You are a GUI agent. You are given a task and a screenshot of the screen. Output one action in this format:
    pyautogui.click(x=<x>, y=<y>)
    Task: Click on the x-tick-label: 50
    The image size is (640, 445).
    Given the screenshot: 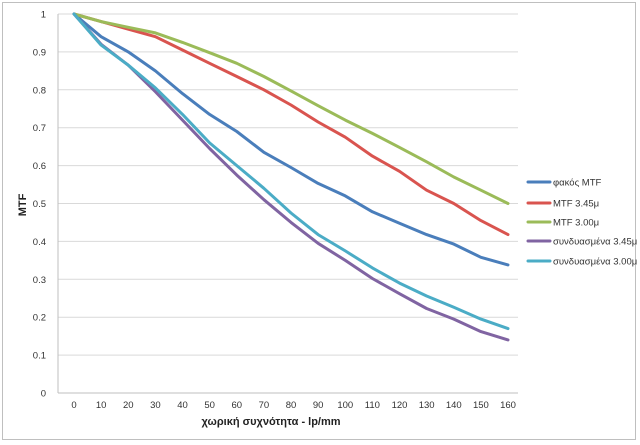 What is the action you would take?
    pyautogui.click(x=209, y=405)
    